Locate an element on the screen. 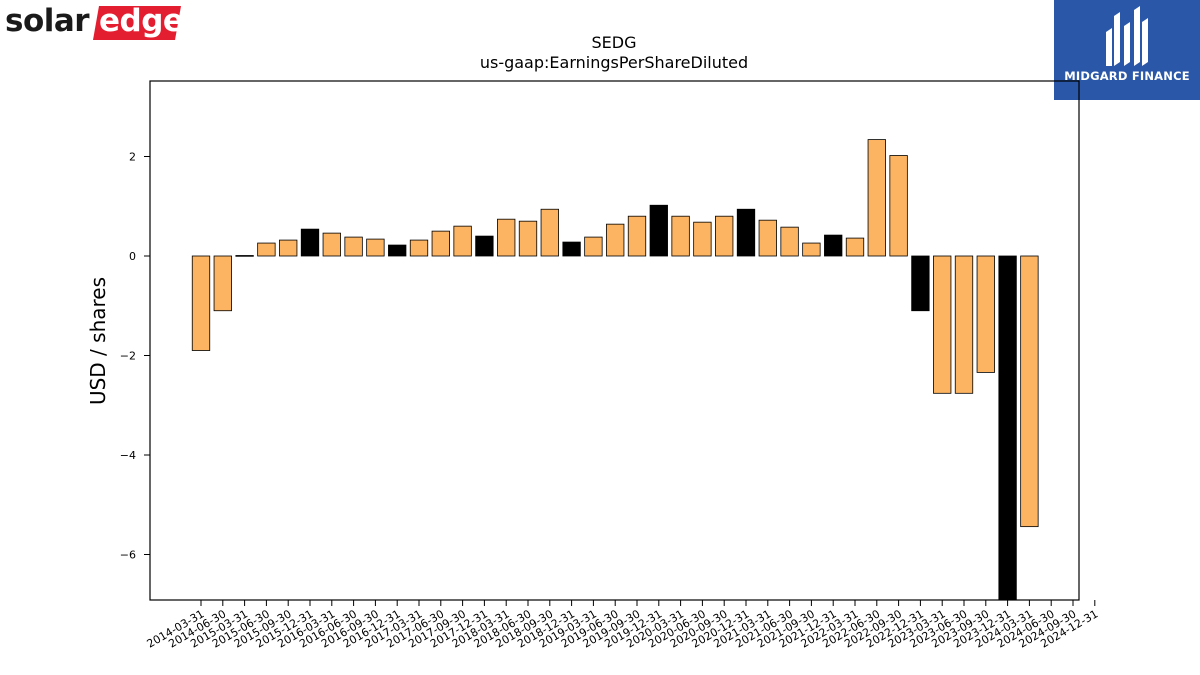  y-axis-ticks: 2 0 −2 −4 −6 is located at coordinates (135, 356).